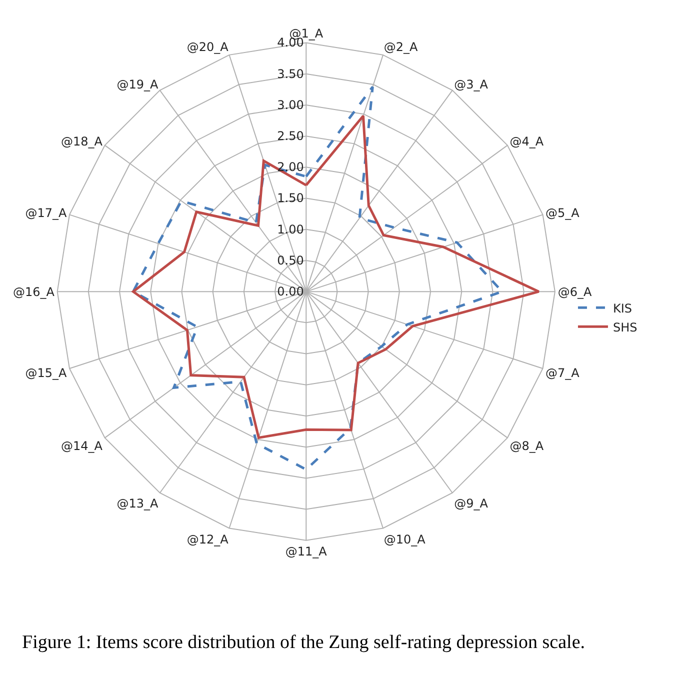 The width and height of the screenshot is (683, 698). I want to click on spoke-label: @17_A, so click(46, 213).